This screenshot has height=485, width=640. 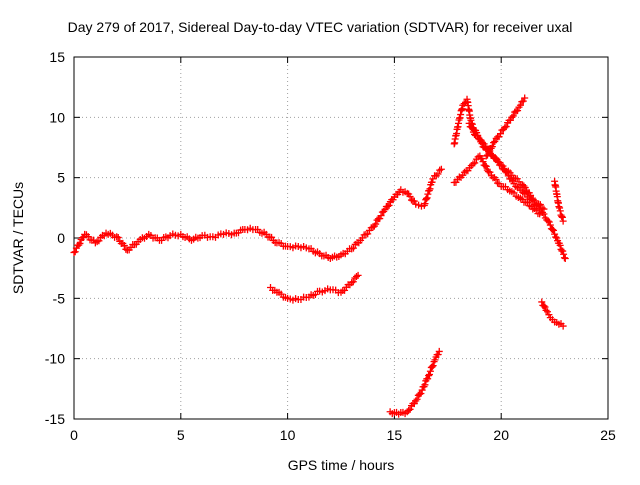 I want to click on y-tick-label: -5, so click(x=59, y=298).